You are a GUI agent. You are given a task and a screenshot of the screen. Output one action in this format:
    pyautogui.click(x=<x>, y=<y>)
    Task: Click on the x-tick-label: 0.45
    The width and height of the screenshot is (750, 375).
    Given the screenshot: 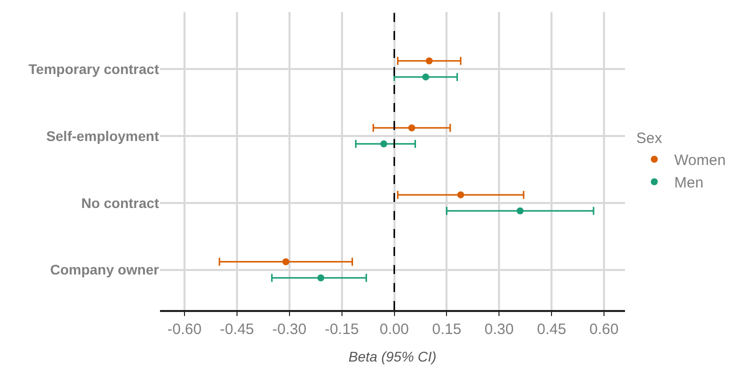 What is the action you would take?
    pyautogui.click(x=551, y=329)
    